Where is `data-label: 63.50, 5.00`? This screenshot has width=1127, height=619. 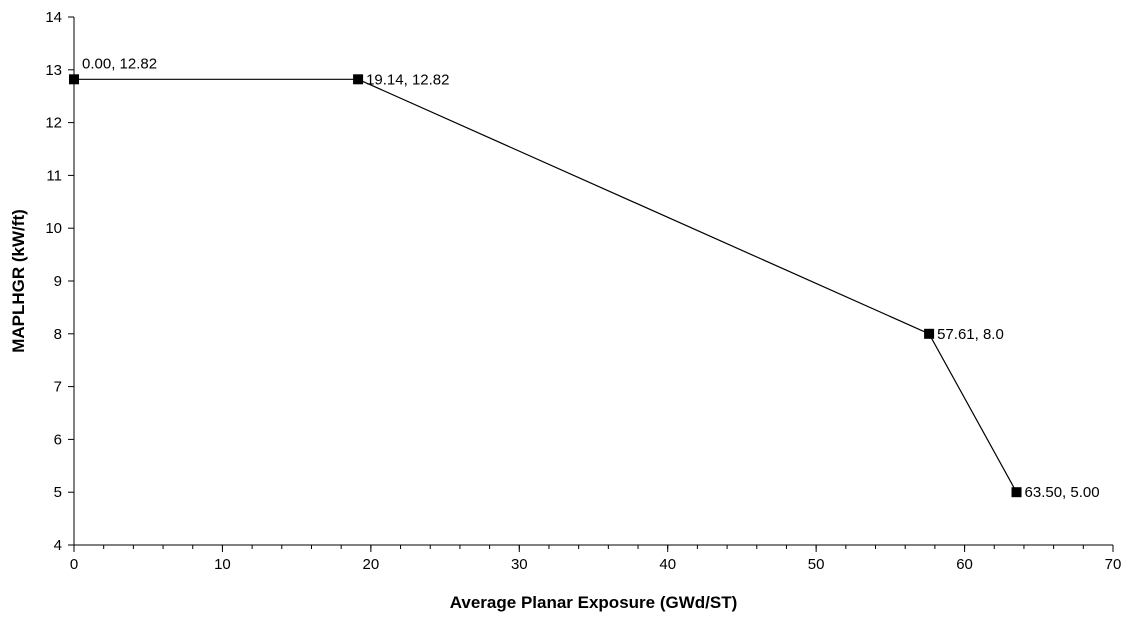
data-label: 63.50, 5.00 is located at coordinates (1062, 492).